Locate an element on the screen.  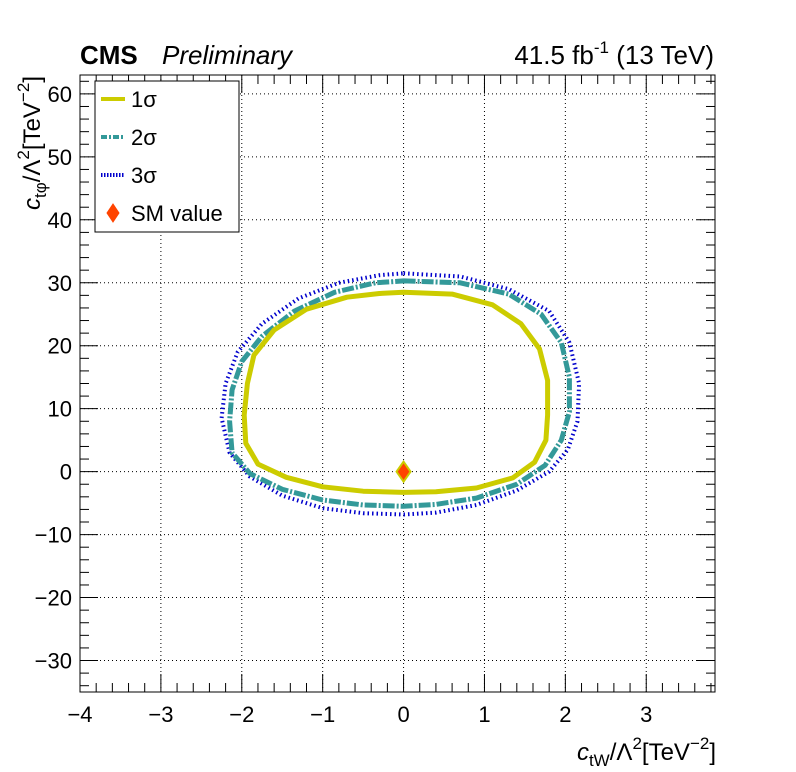
sm-value-marker is located at coordinates (403, 471).